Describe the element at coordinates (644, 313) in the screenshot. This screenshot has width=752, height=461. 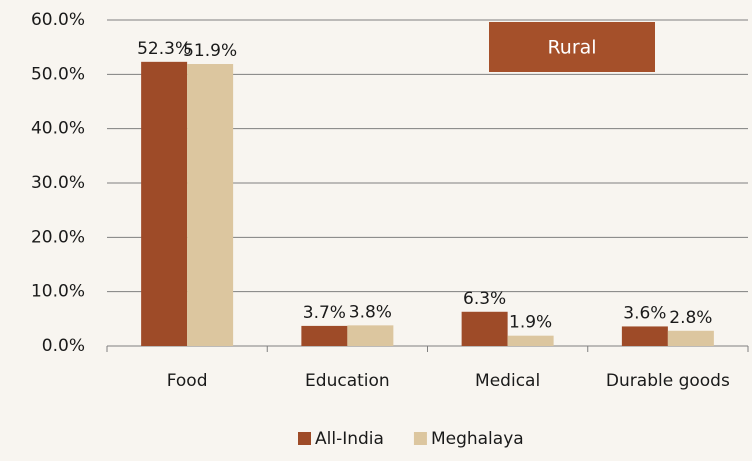
I see `value-label: 3.6%` at that location.